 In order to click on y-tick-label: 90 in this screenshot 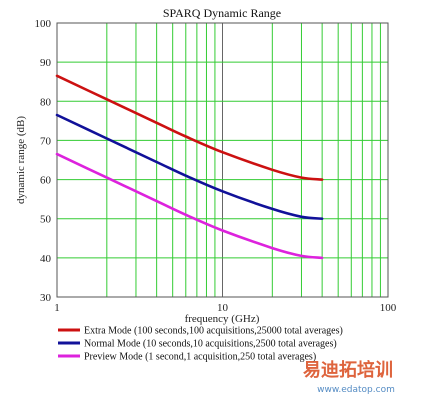, I will do `click(46, 63)`.